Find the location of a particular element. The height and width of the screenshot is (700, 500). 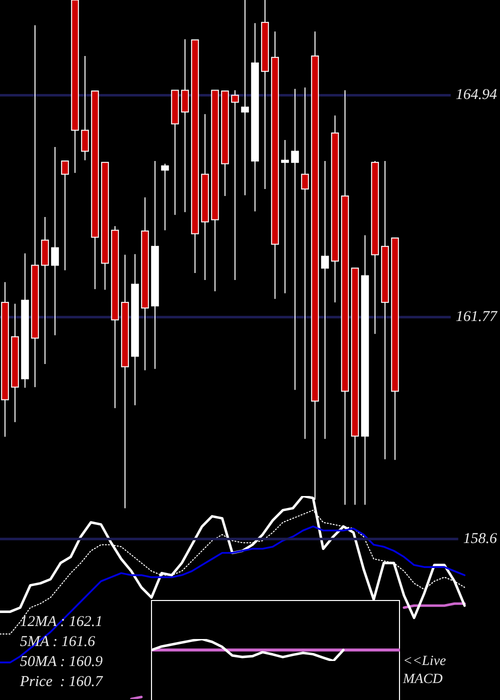

annotation: 50MA : 160.9 is located at coordinates (61, 662).